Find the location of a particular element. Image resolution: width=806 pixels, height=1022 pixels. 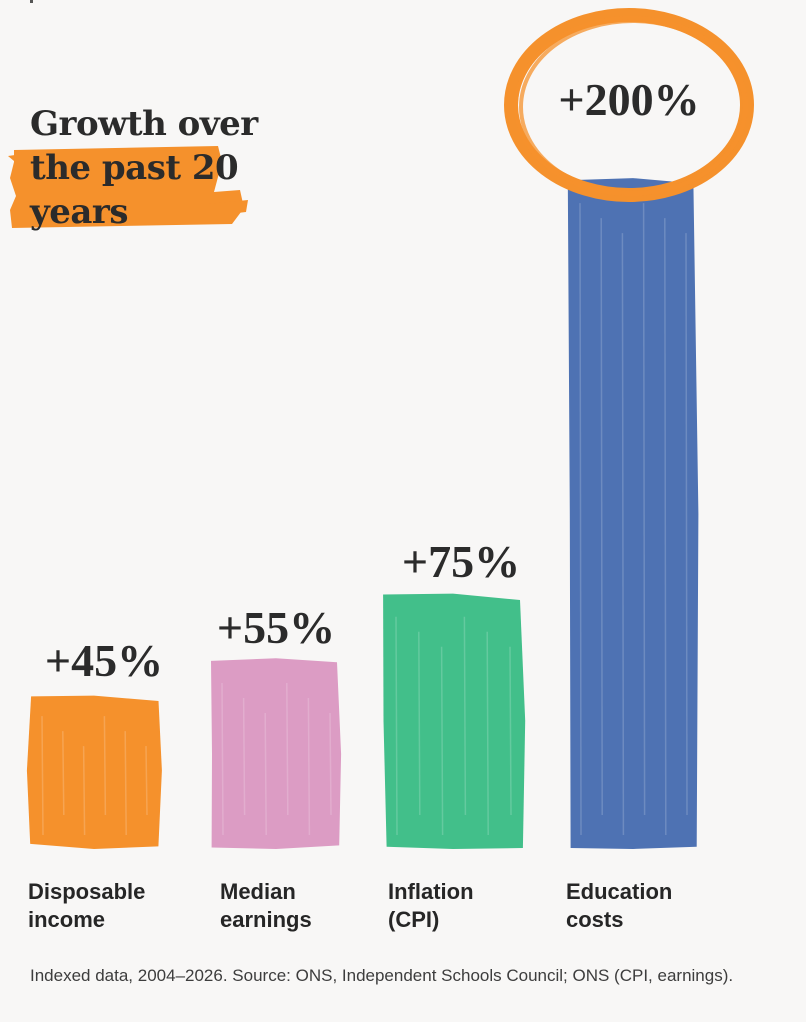

value-label-median-earnings: +55% is located at coordinates (276, 627).